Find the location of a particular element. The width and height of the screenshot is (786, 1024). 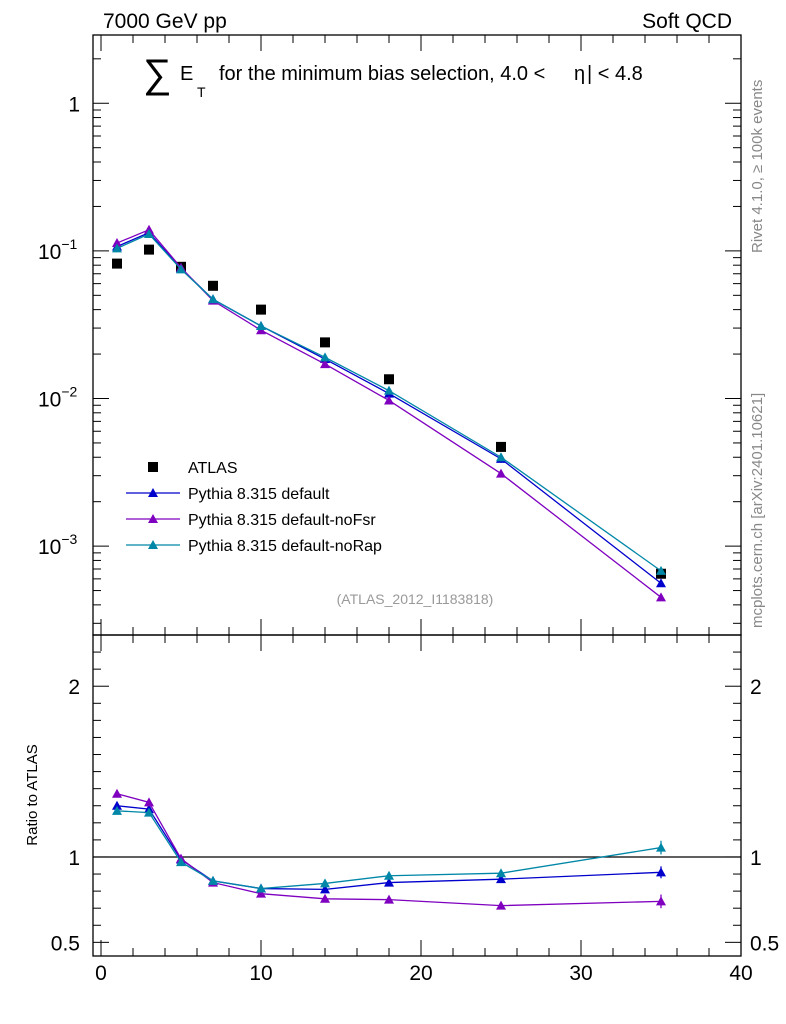

title-subscript: T is located at coordinates (201, 92).